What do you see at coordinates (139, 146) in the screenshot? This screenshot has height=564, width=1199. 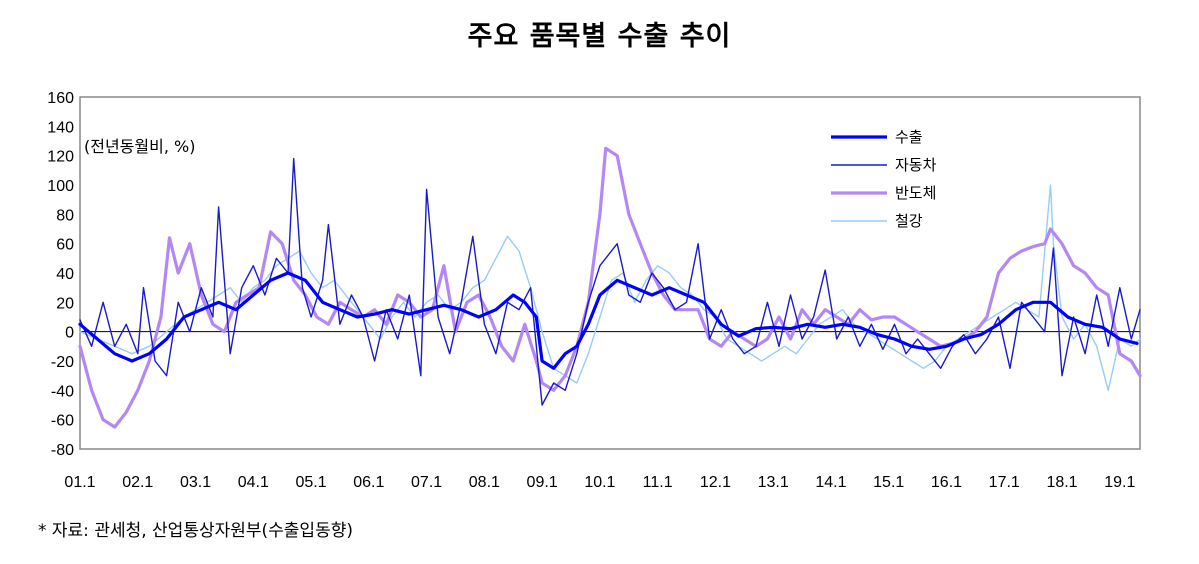 I see `unit-label: (전년동월비, %)` at bounding box center [139, 146].